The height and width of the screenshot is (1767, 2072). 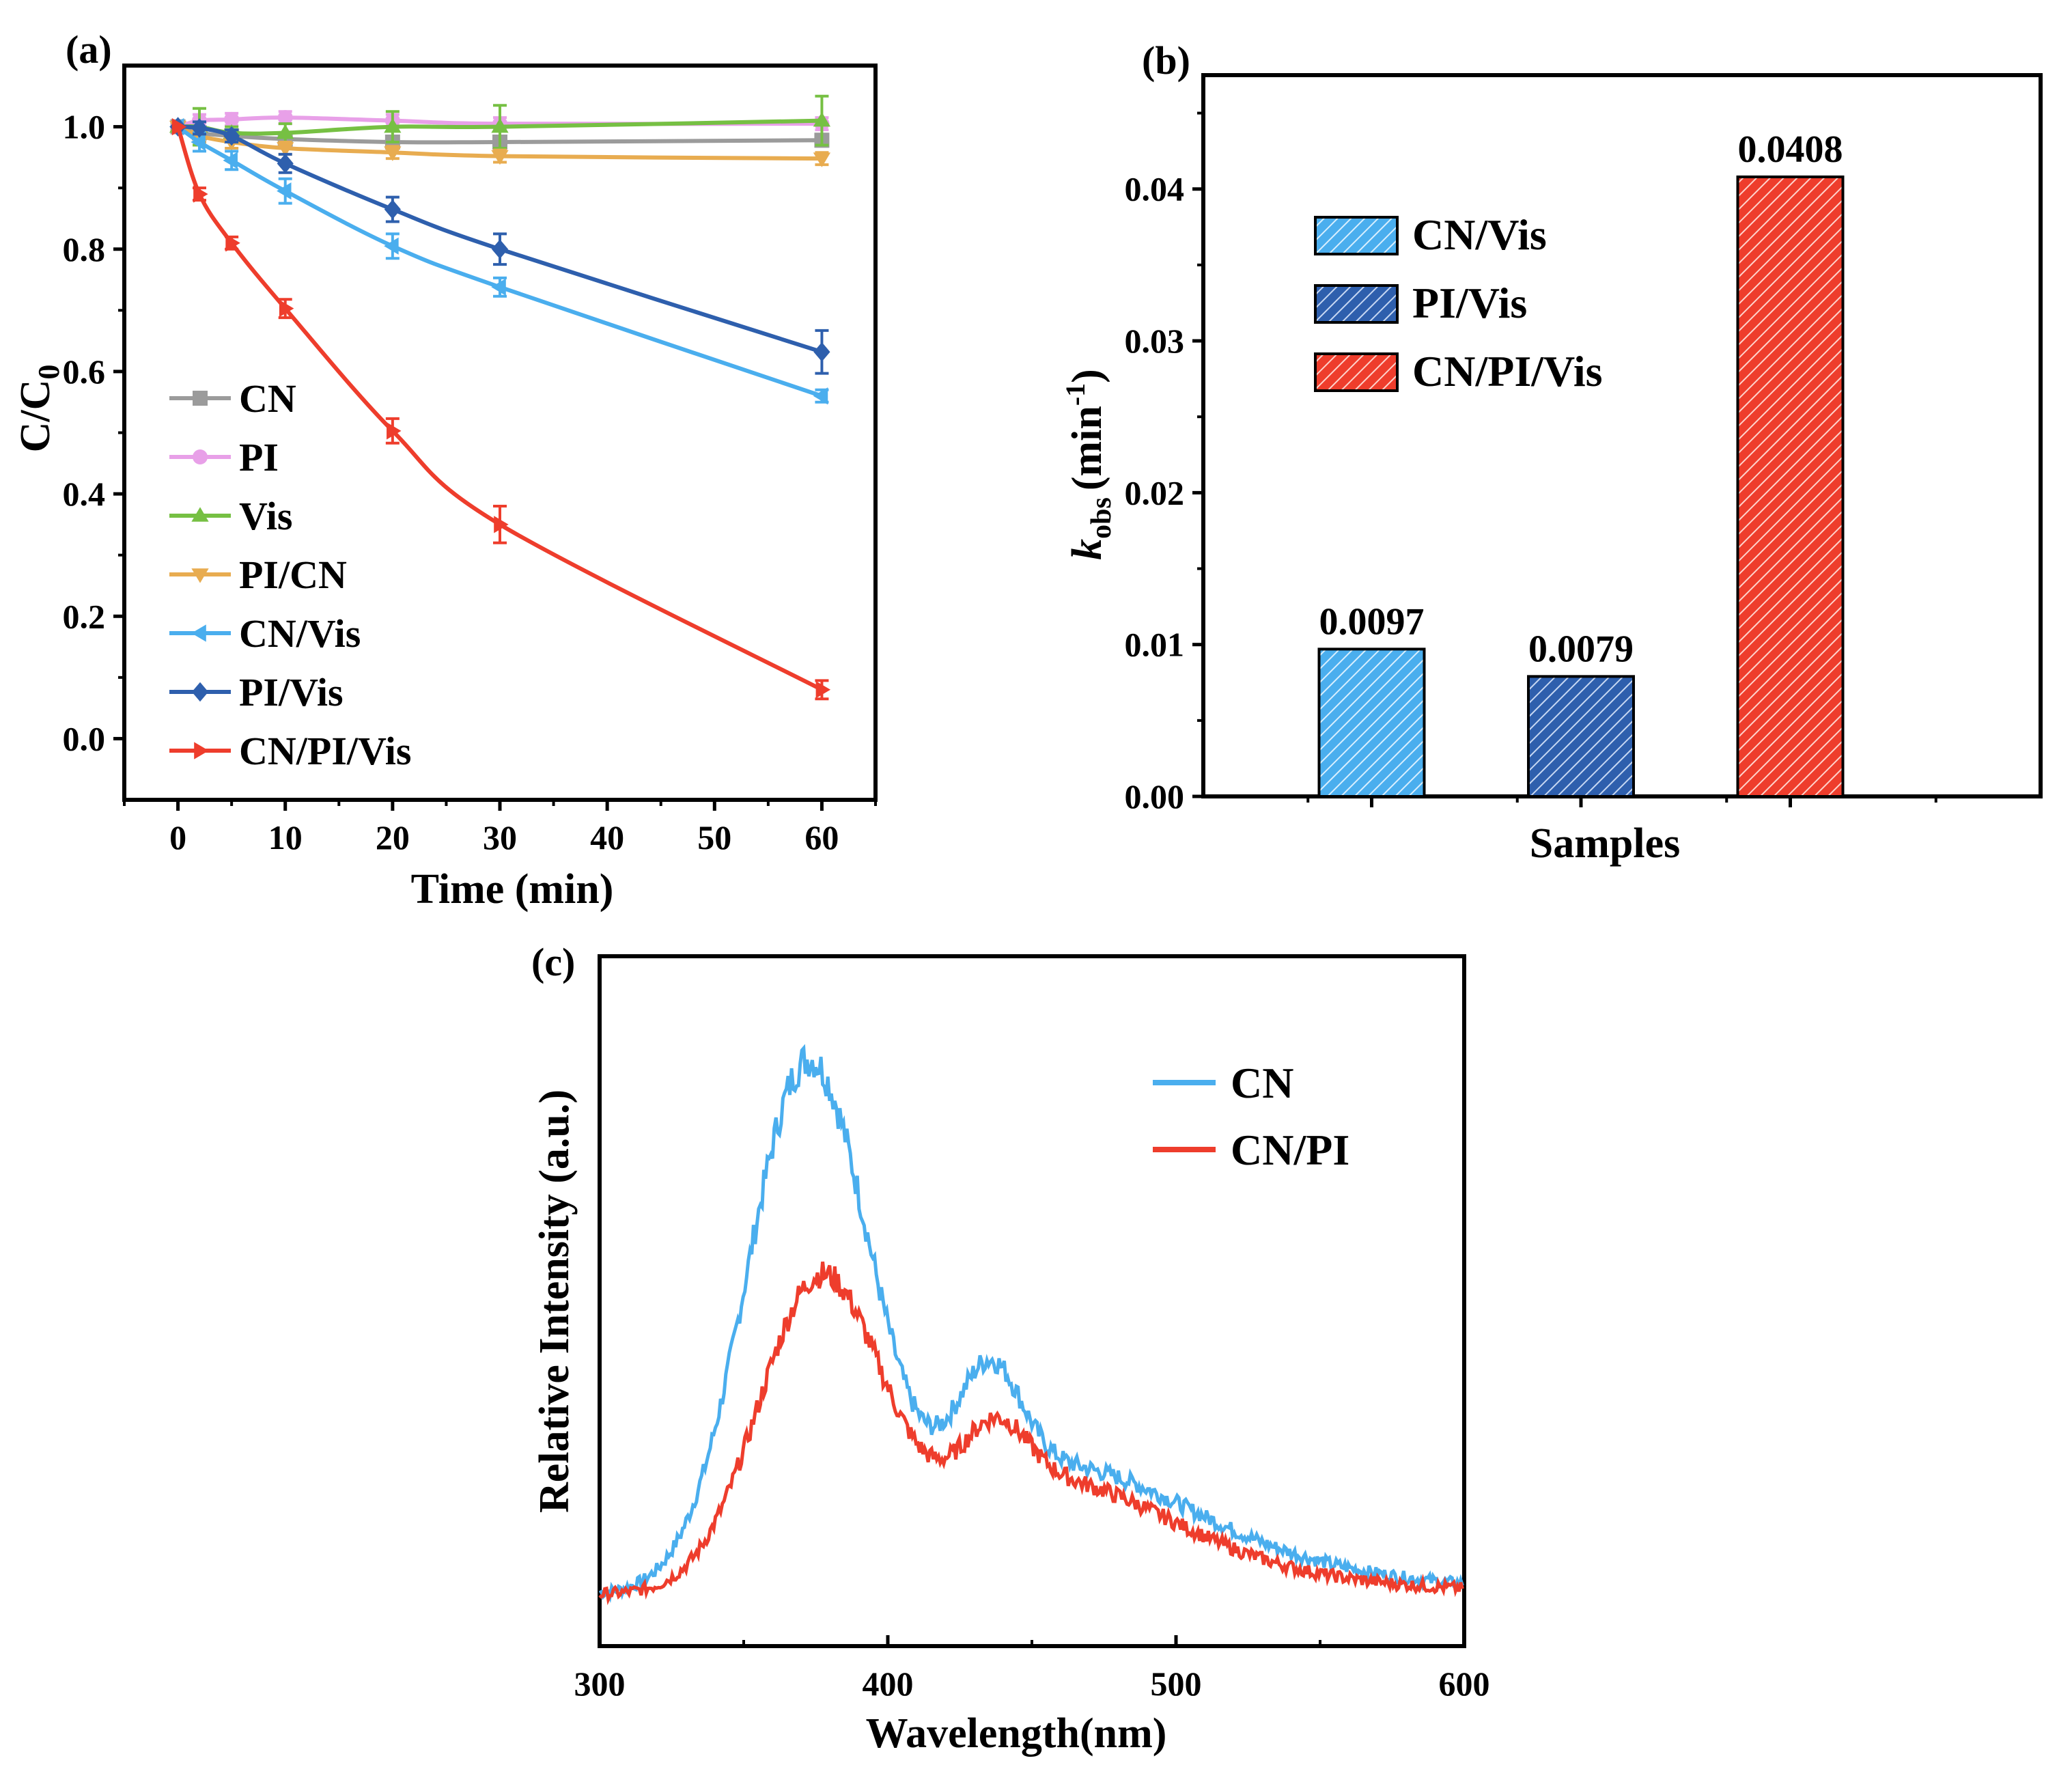 I want to click on legend-label-b: CN/PI/Vis, so click(x=1507, y=371).